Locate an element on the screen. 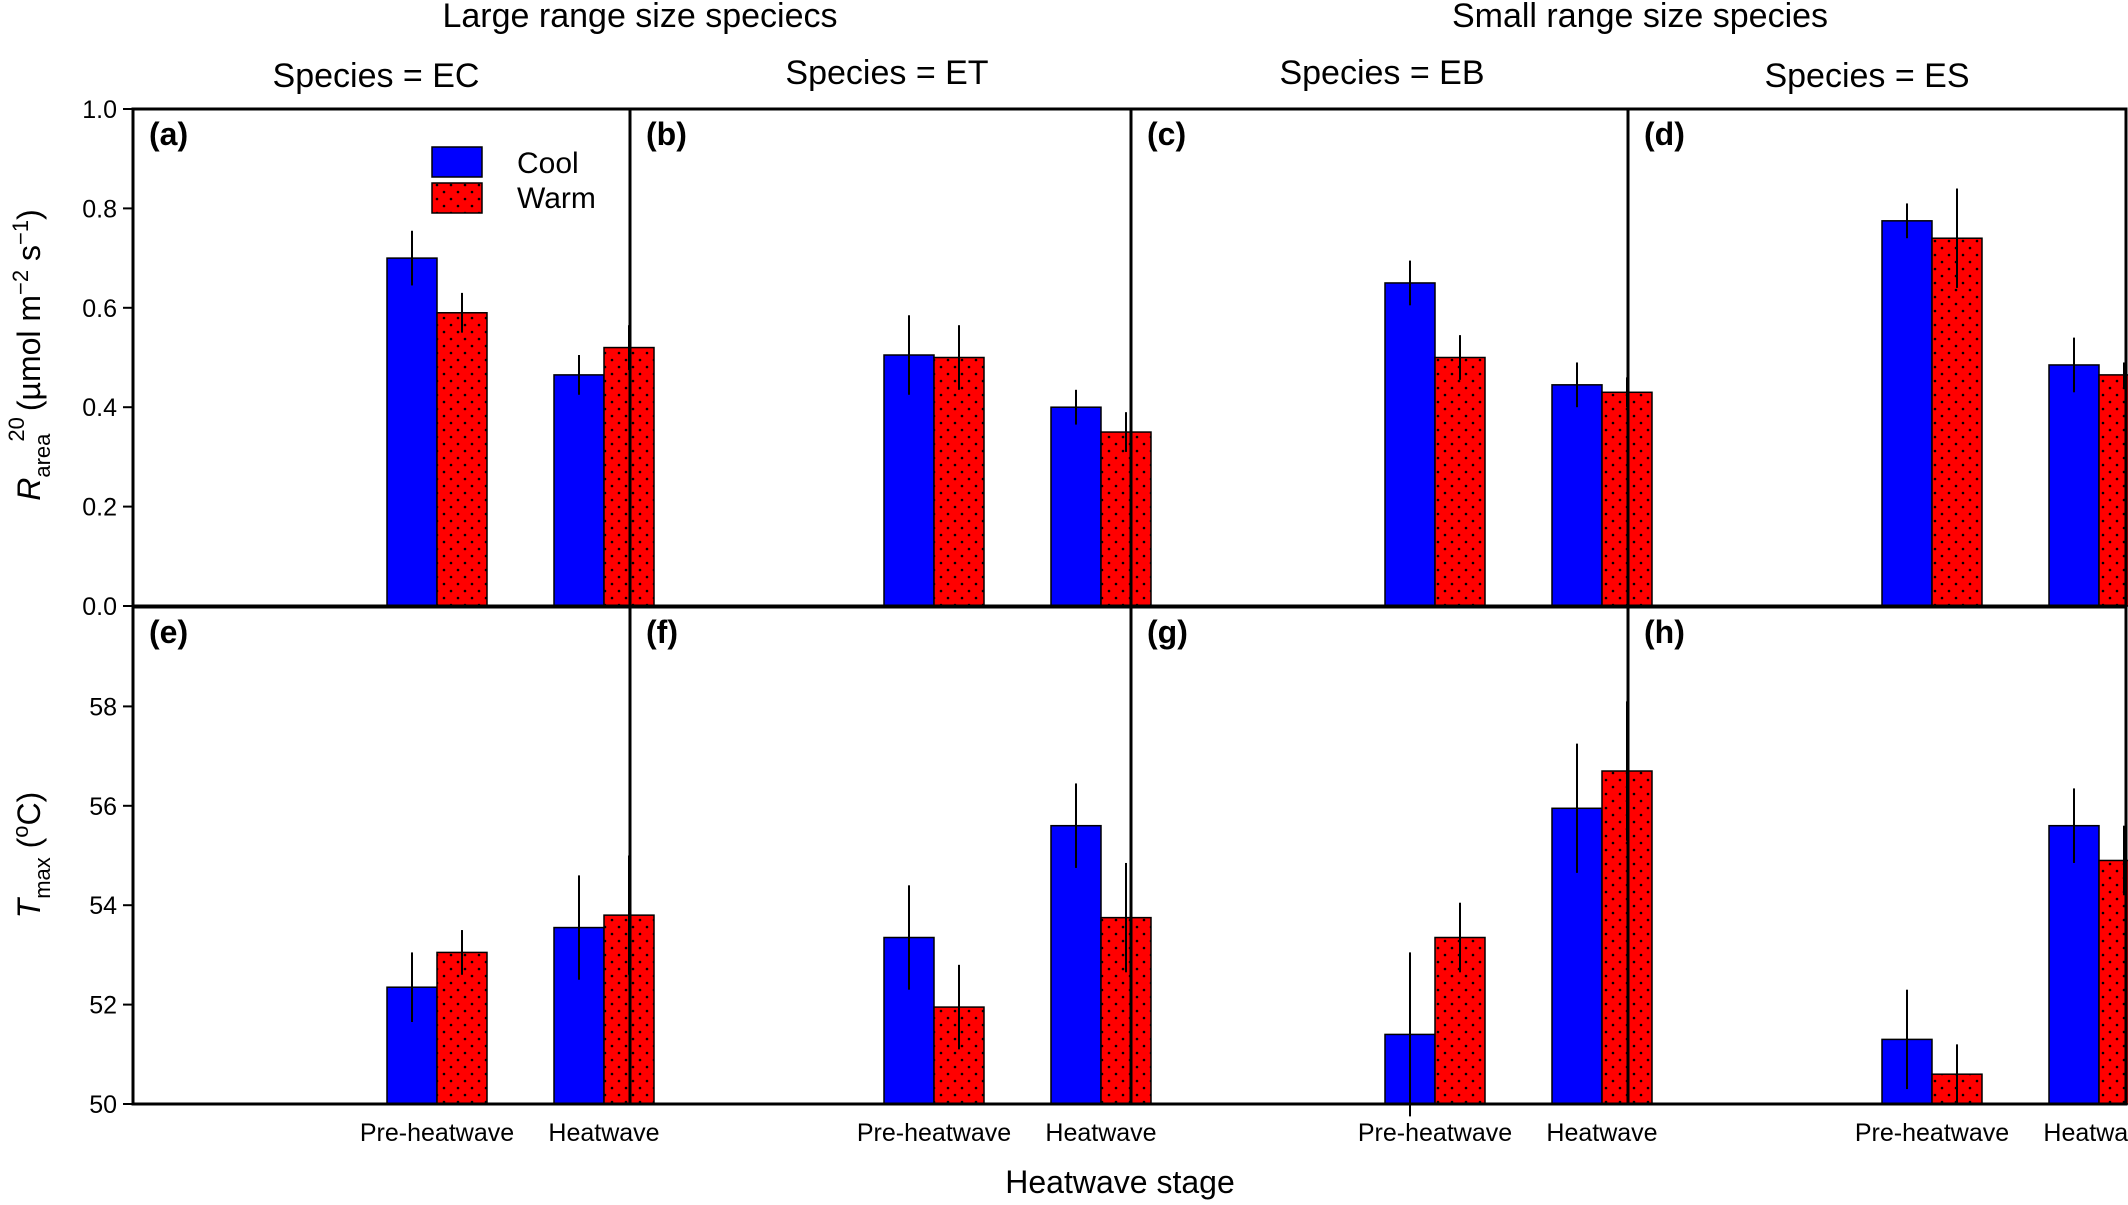  panel-label: (a) is located at coordinates (168, 134).